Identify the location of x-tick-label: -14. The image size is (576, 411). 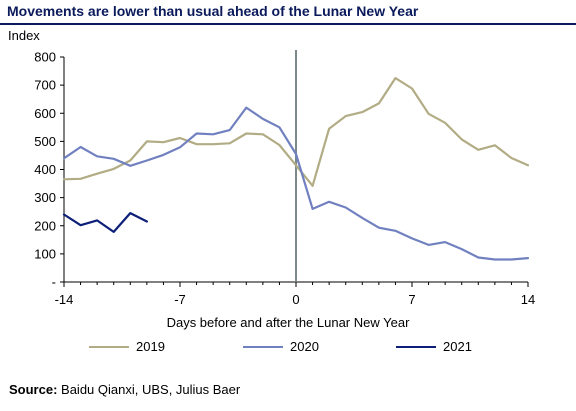
(64, 299).